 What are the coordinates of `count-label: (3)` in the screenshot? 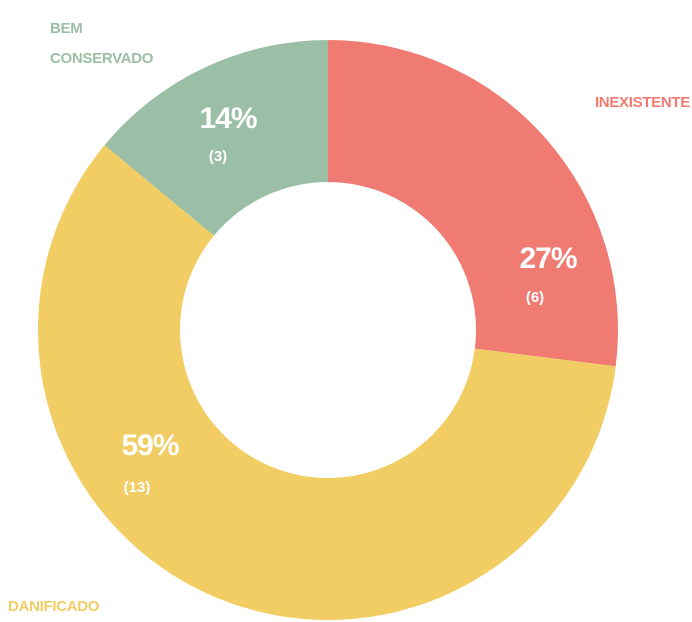 It's located at (218, 156).